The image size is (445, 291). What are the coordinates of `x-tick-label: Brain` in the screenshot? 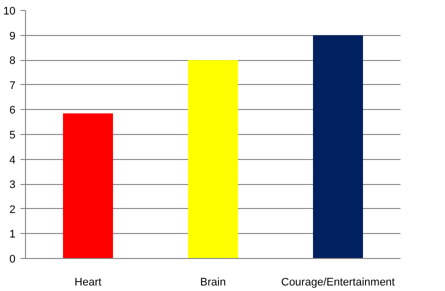 It's located at (213, 282).